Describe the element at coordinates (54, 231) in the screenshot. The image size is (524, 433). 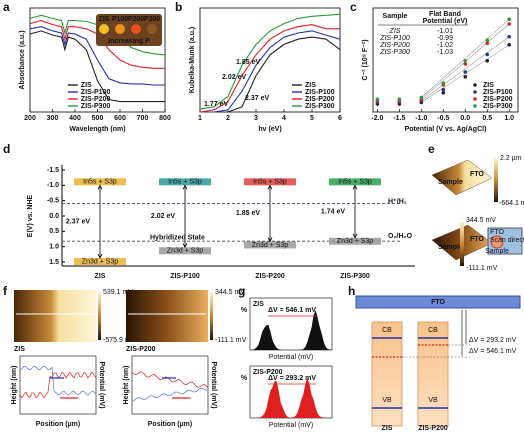
I see `y-tick-label: 0.5` at that location.